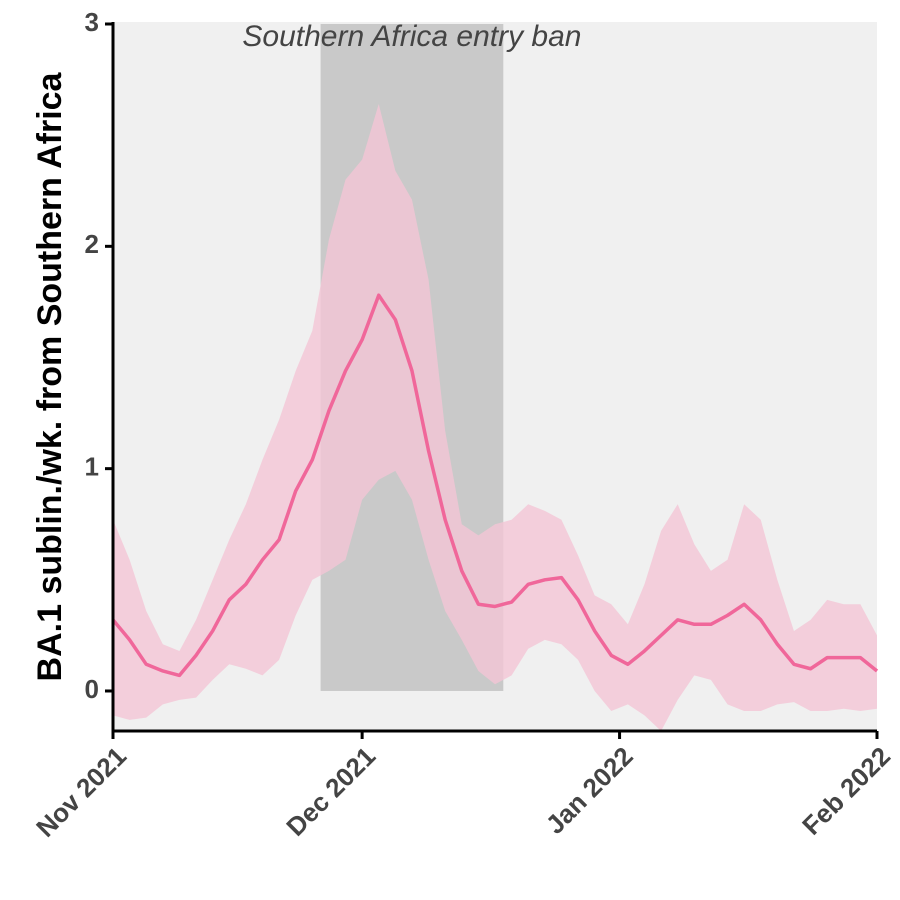 This screenshot has width=900, height=900. I want to click on x-tick-label: Feb 2022, so click(846, 791).